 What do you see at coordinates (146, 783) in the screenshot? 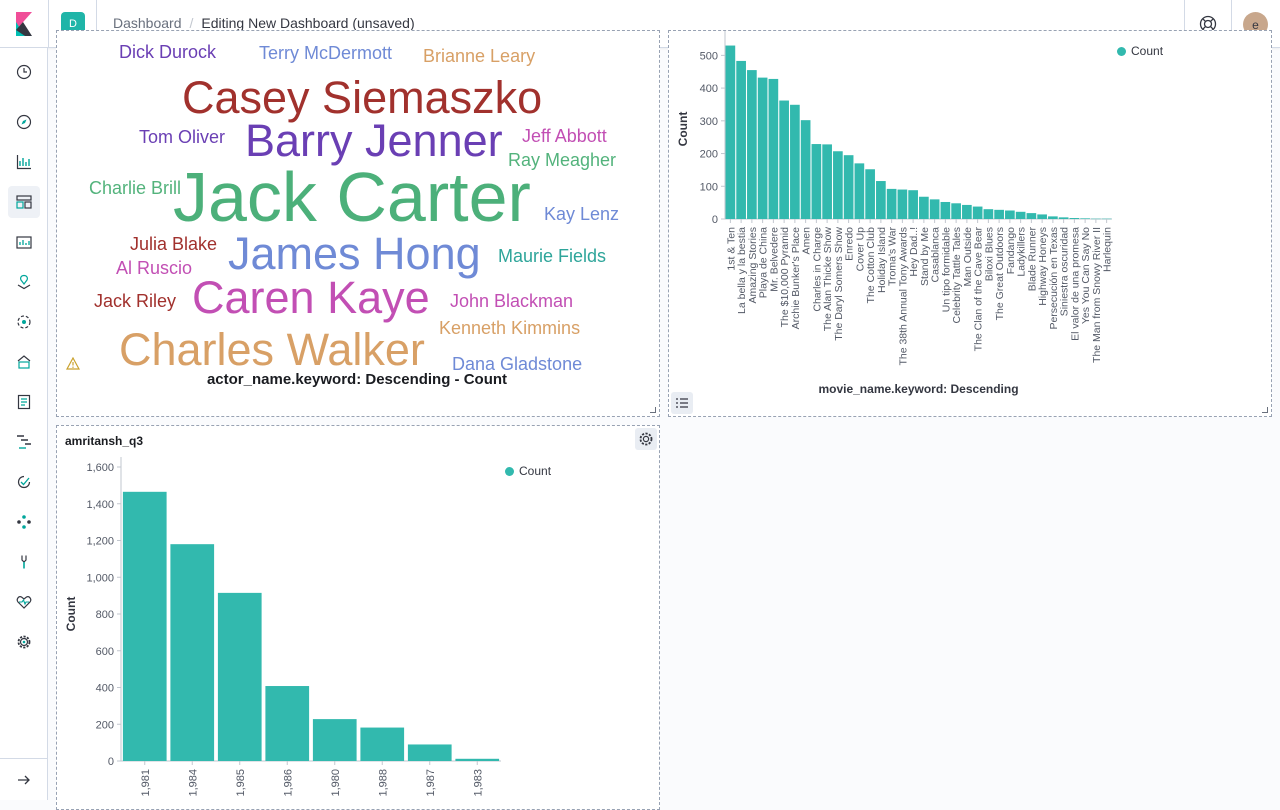
I see `x-tick-label: 1,981` at bounding box center [146, 783].